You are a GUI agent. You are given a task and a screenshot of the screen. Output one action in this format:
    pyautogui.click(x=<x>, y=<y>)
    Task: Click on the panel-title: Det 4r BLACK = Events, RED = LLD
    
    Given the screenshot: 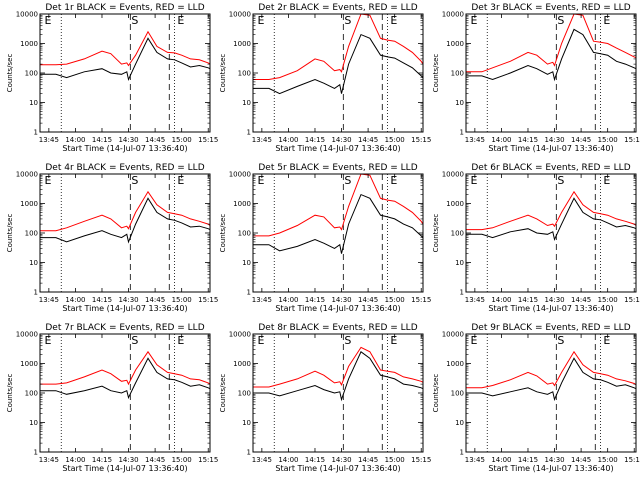 What is the action you would take?
    pyautogui.click(x=124, y=168)
    